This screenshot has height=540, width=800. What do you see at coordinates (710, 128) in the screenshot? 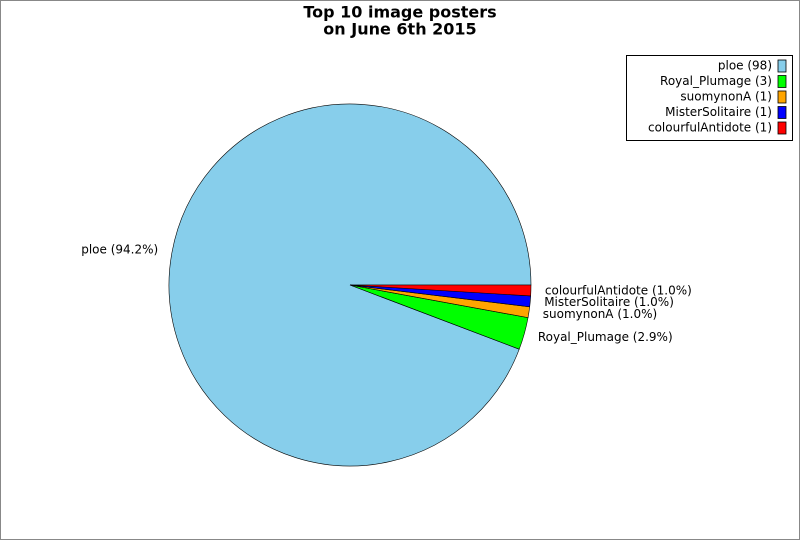
I see `legend-label: colourfulAntidote (1)` at bounding box center [710, 128].